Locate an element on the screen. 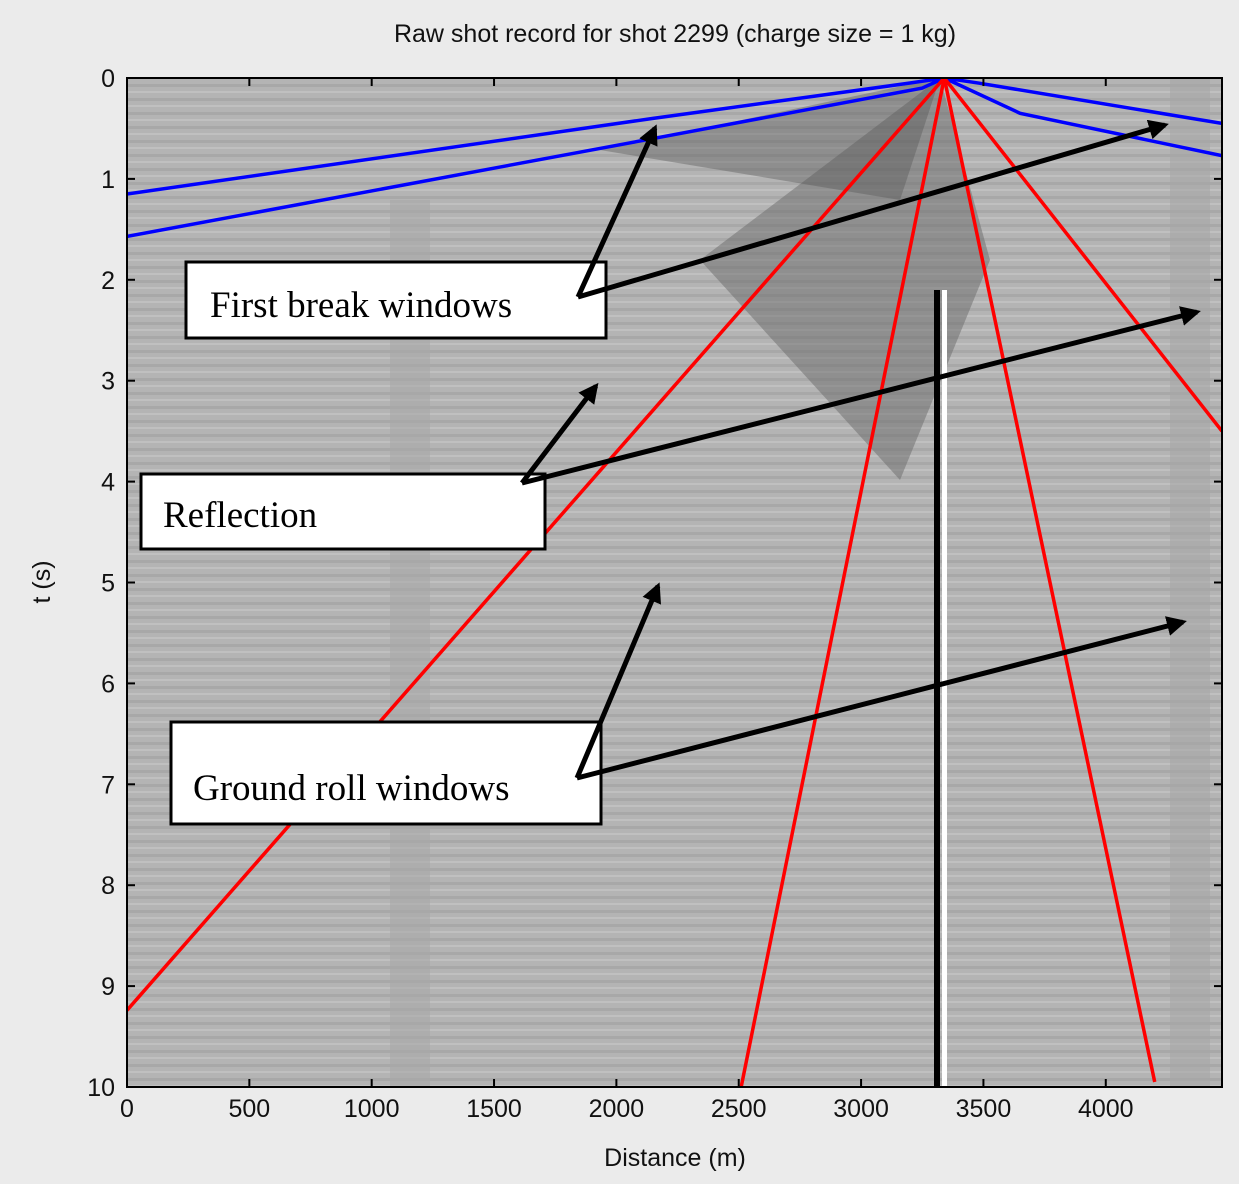 The image size is (1239, 1184). y-tick-label: 1 is located at coordinates (108, 180).